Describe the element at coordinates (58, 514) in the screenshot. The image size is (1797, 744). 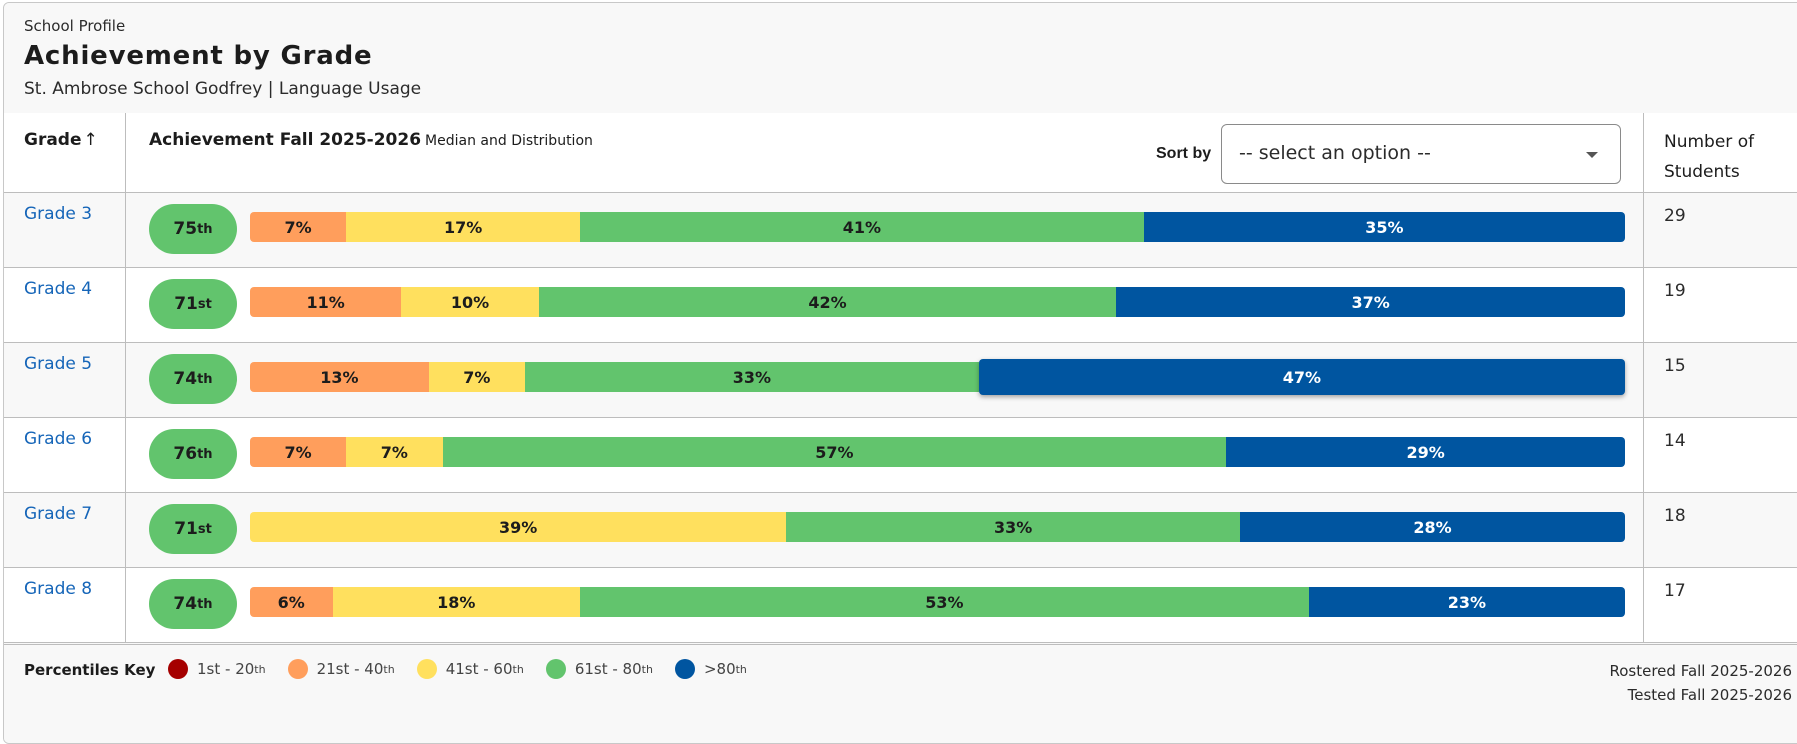
I see `grade-link: Grade 7` at that location.